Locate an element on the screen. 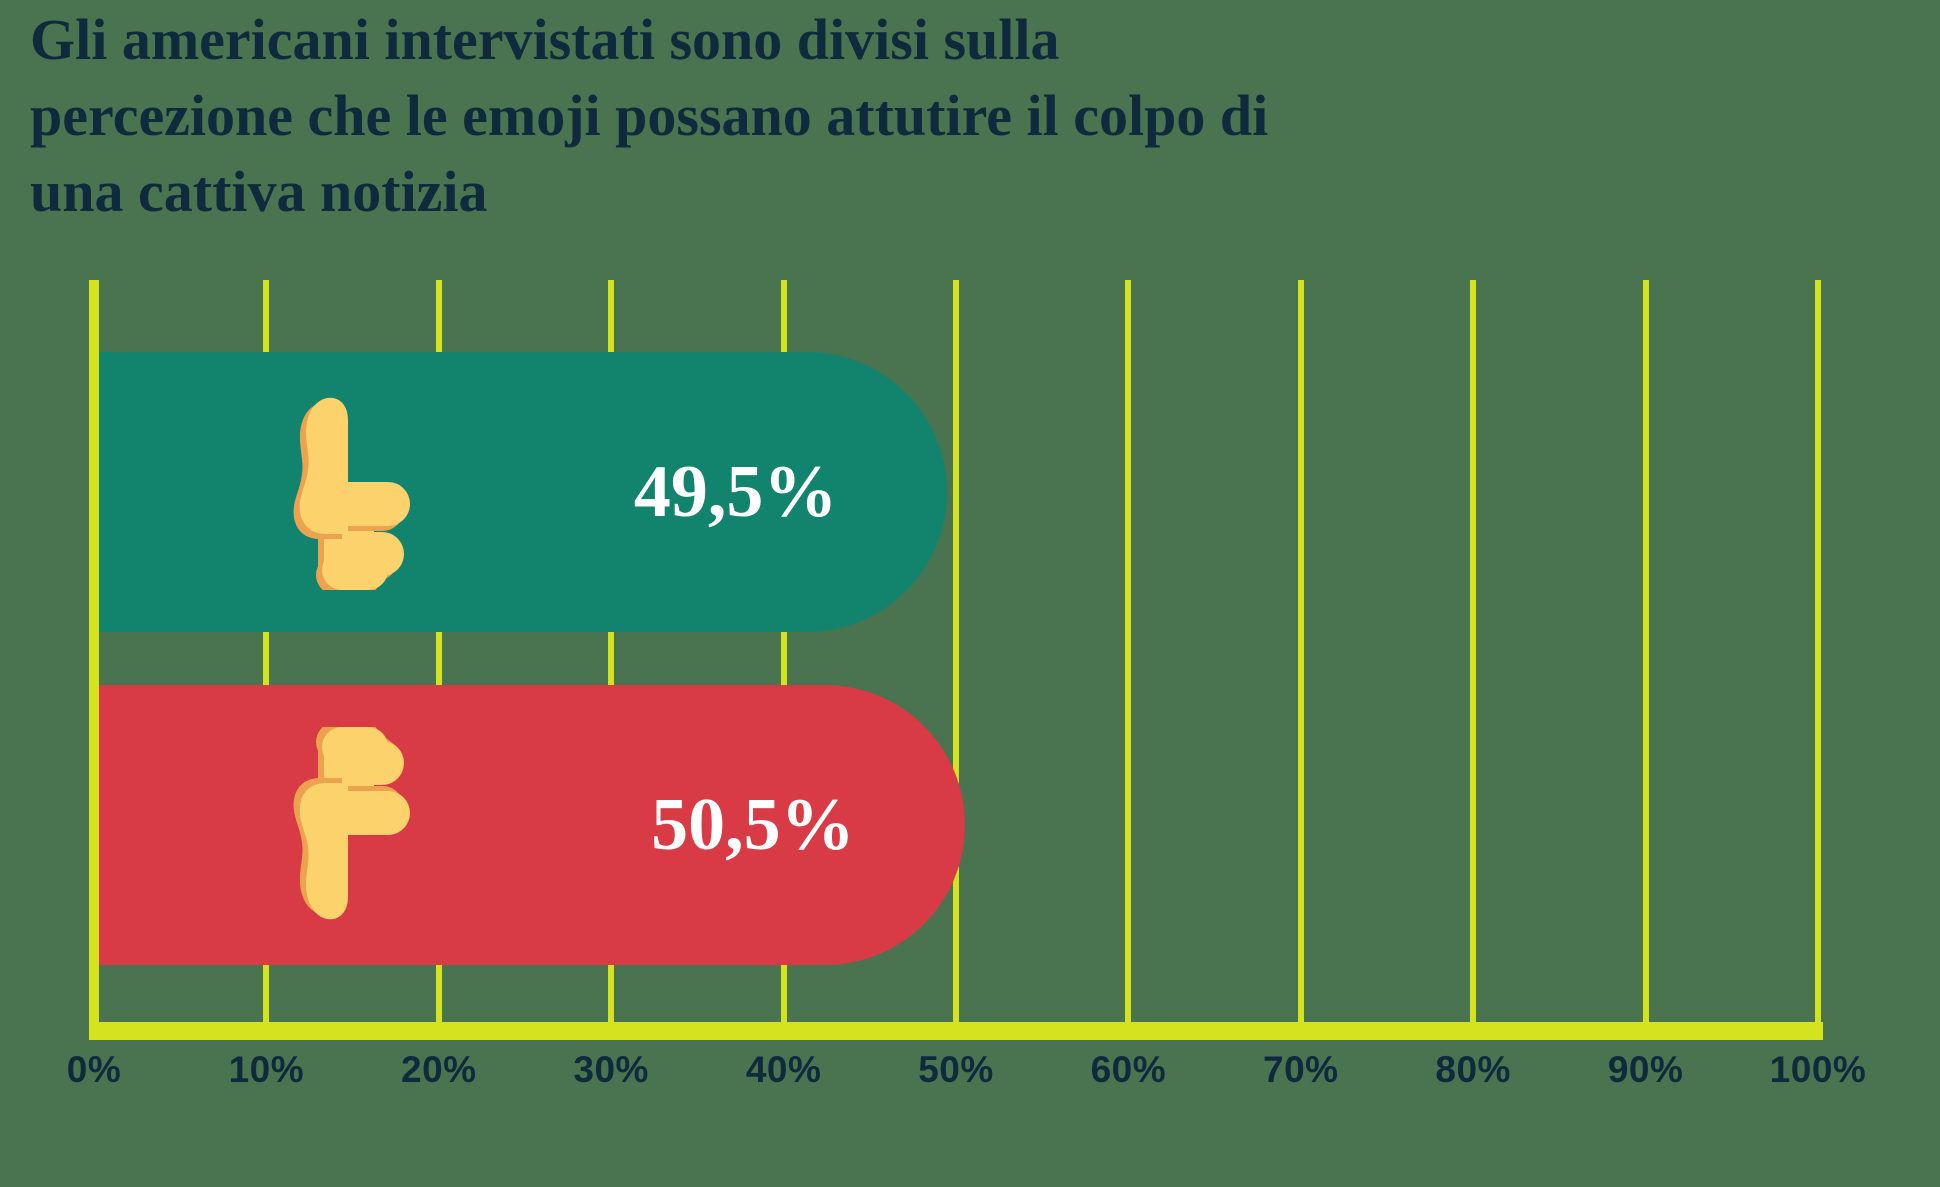  bar-thumbs-up: 49,5% is located at coordinates (523, 492).